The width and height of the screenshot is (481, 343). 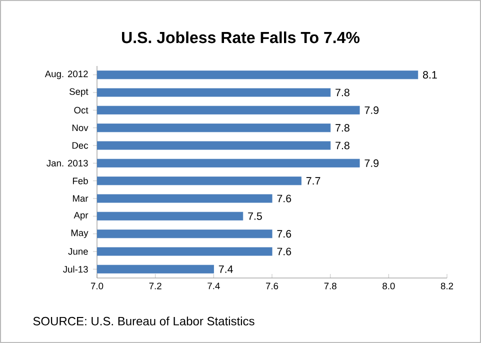 What do you see at coordinates (80, 180) in the screenshot?
I see `y-tick-label: Feb` at bounding box center [80, 180].